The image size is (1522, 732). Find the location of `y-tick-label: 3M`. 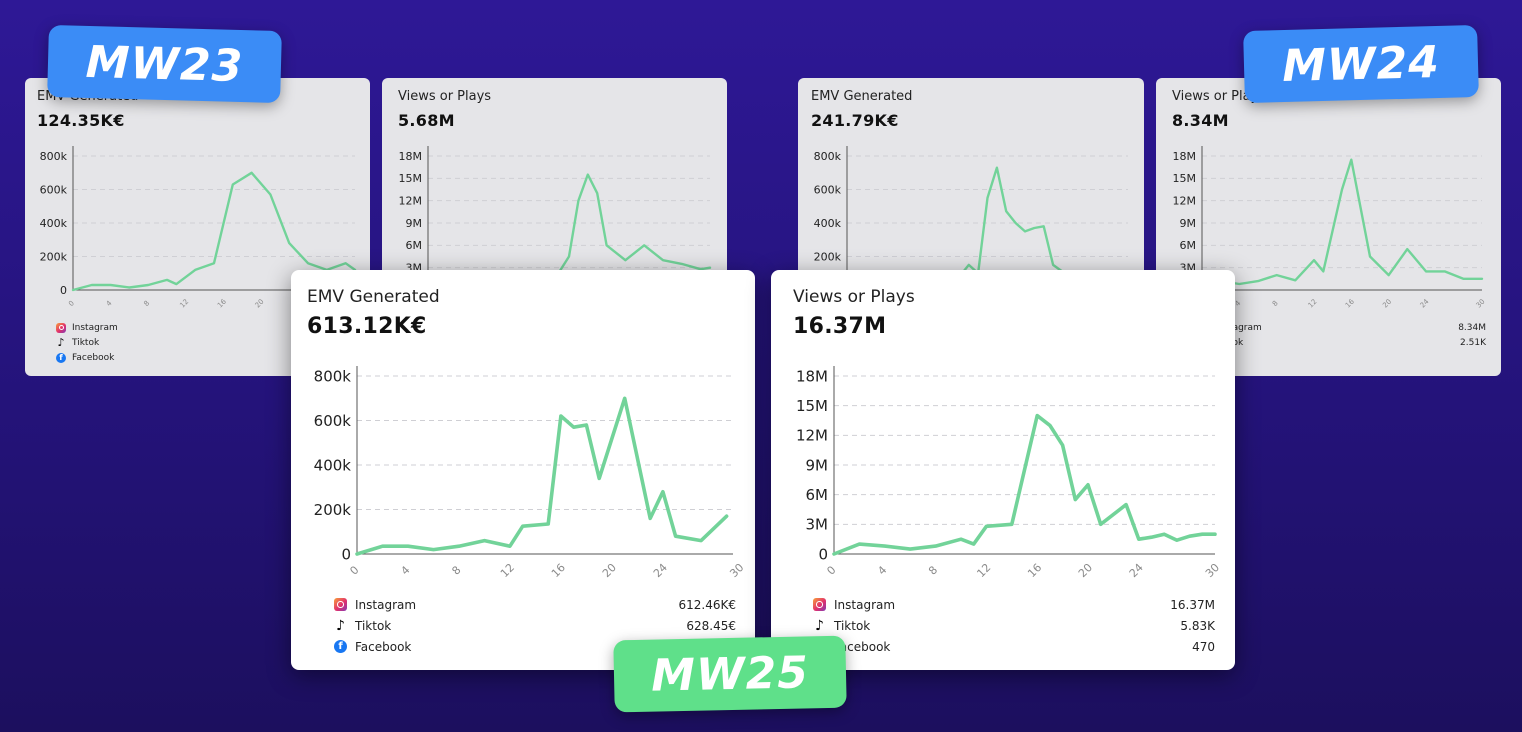

y-tick-label: 3M is located at coordinates (817, 525).